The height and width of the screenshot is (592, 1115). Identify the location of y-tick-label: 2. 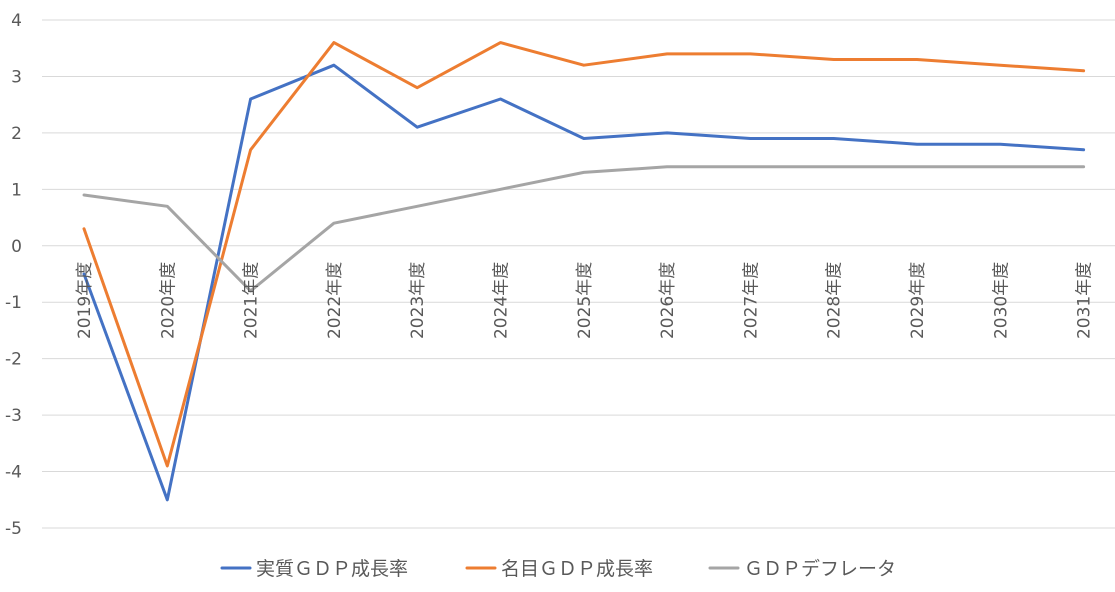
(16, 134).